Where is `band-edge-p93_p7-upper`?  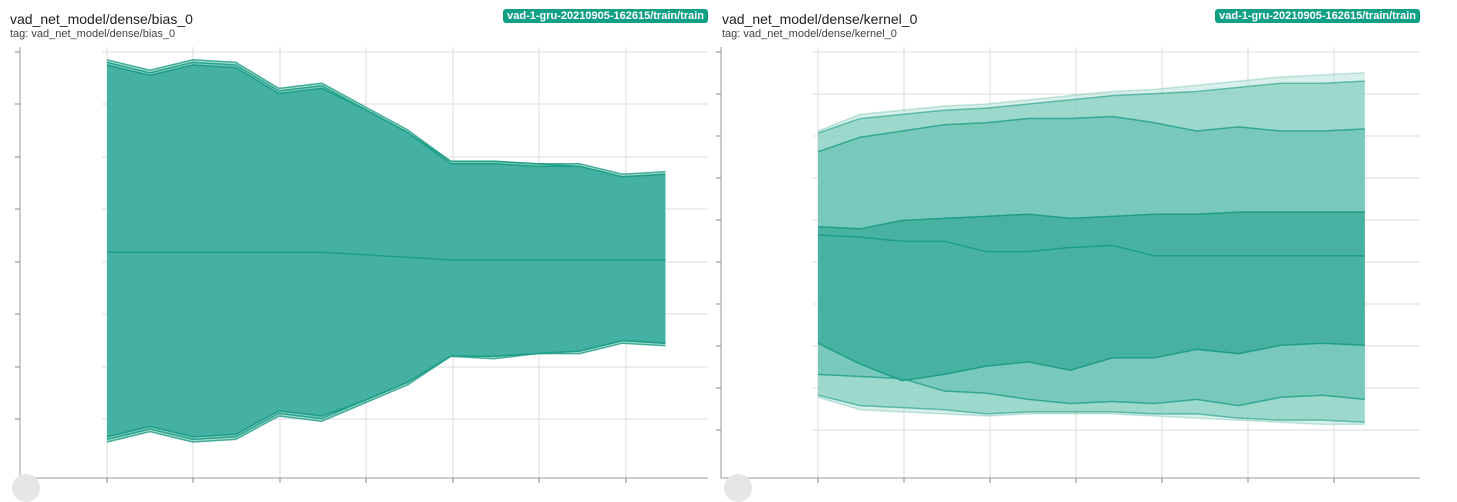
band-edge-p93_p7-upper is located at coordinates (1091, 107).